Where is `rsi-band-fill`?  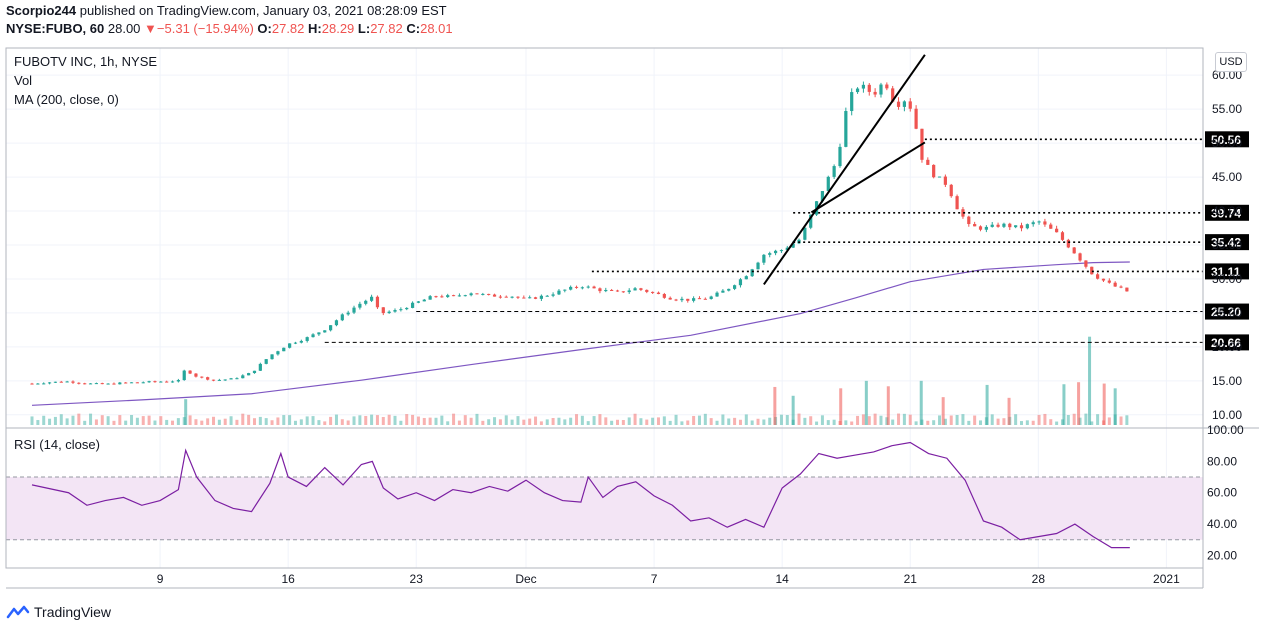 rsi-band-fill is located at coordinates (604, 508).